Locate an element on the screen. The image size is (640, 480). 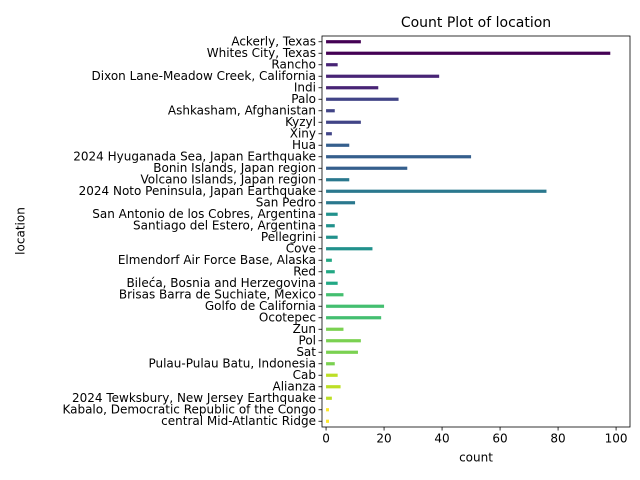
y-tick-label: Ocotepec is located at coordinates (287, 317).